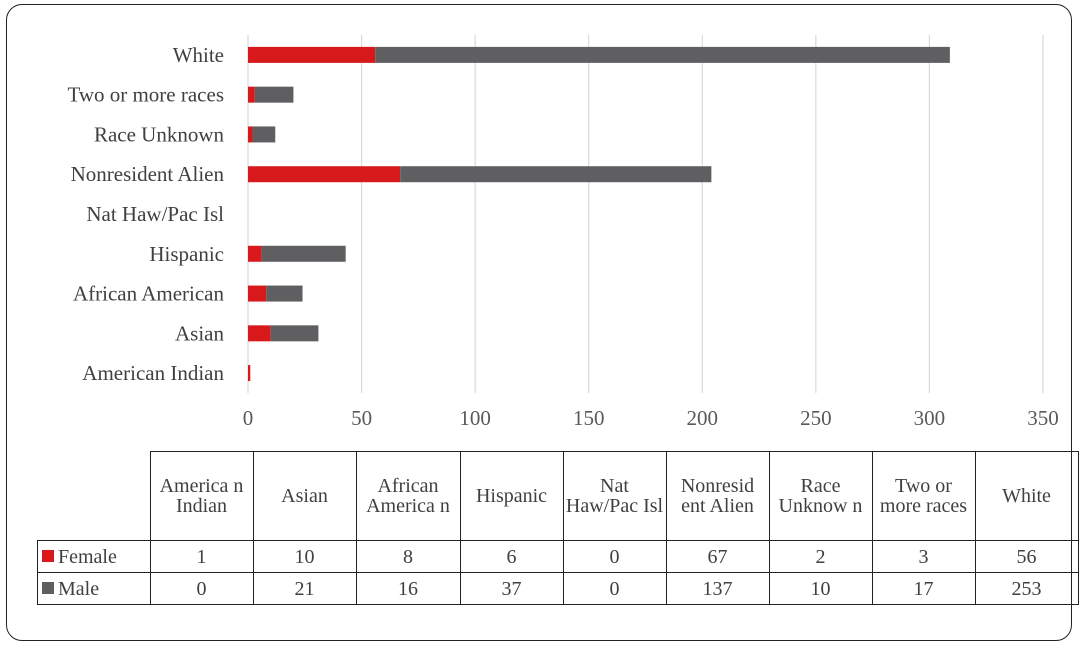 The width and height of the screenshot is (1080, 647). I want to click on legend-label: Male, so click(79, 588).